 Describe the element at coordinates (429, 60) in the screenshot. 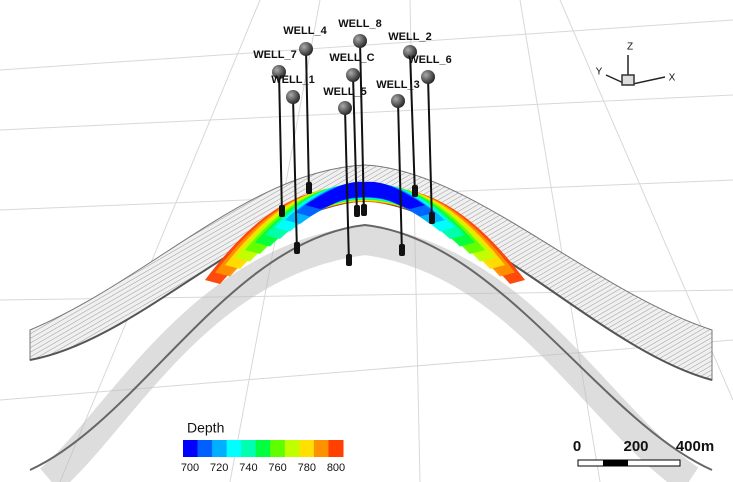

I see `well-label: WELL_6` at that location.